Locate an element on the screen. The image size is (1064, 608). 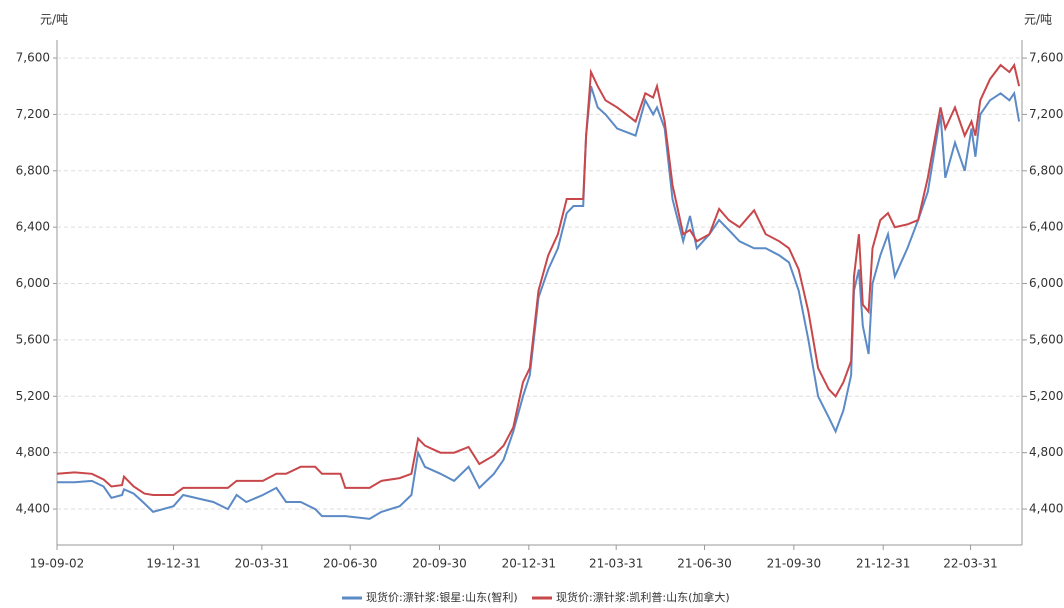
y2-tick-label: 4,400 is located at coordinates (1046, 509).